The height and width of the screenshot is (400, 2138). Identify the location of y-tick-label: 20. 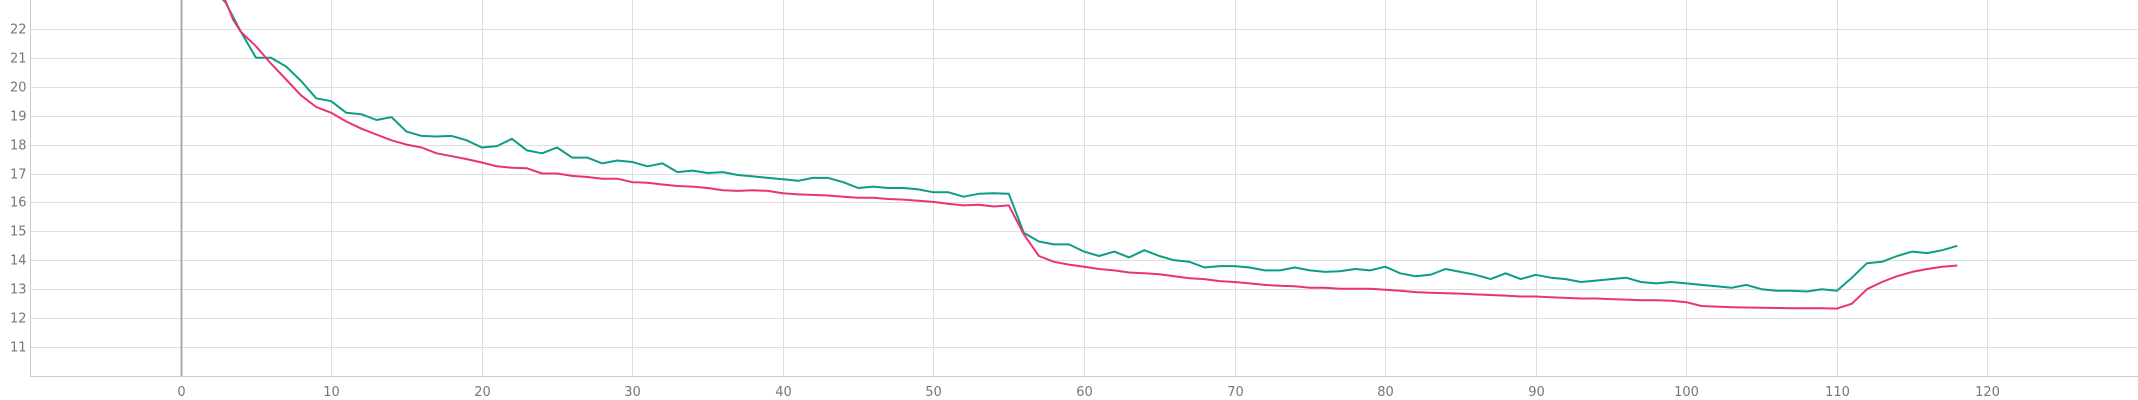
(18, 88).